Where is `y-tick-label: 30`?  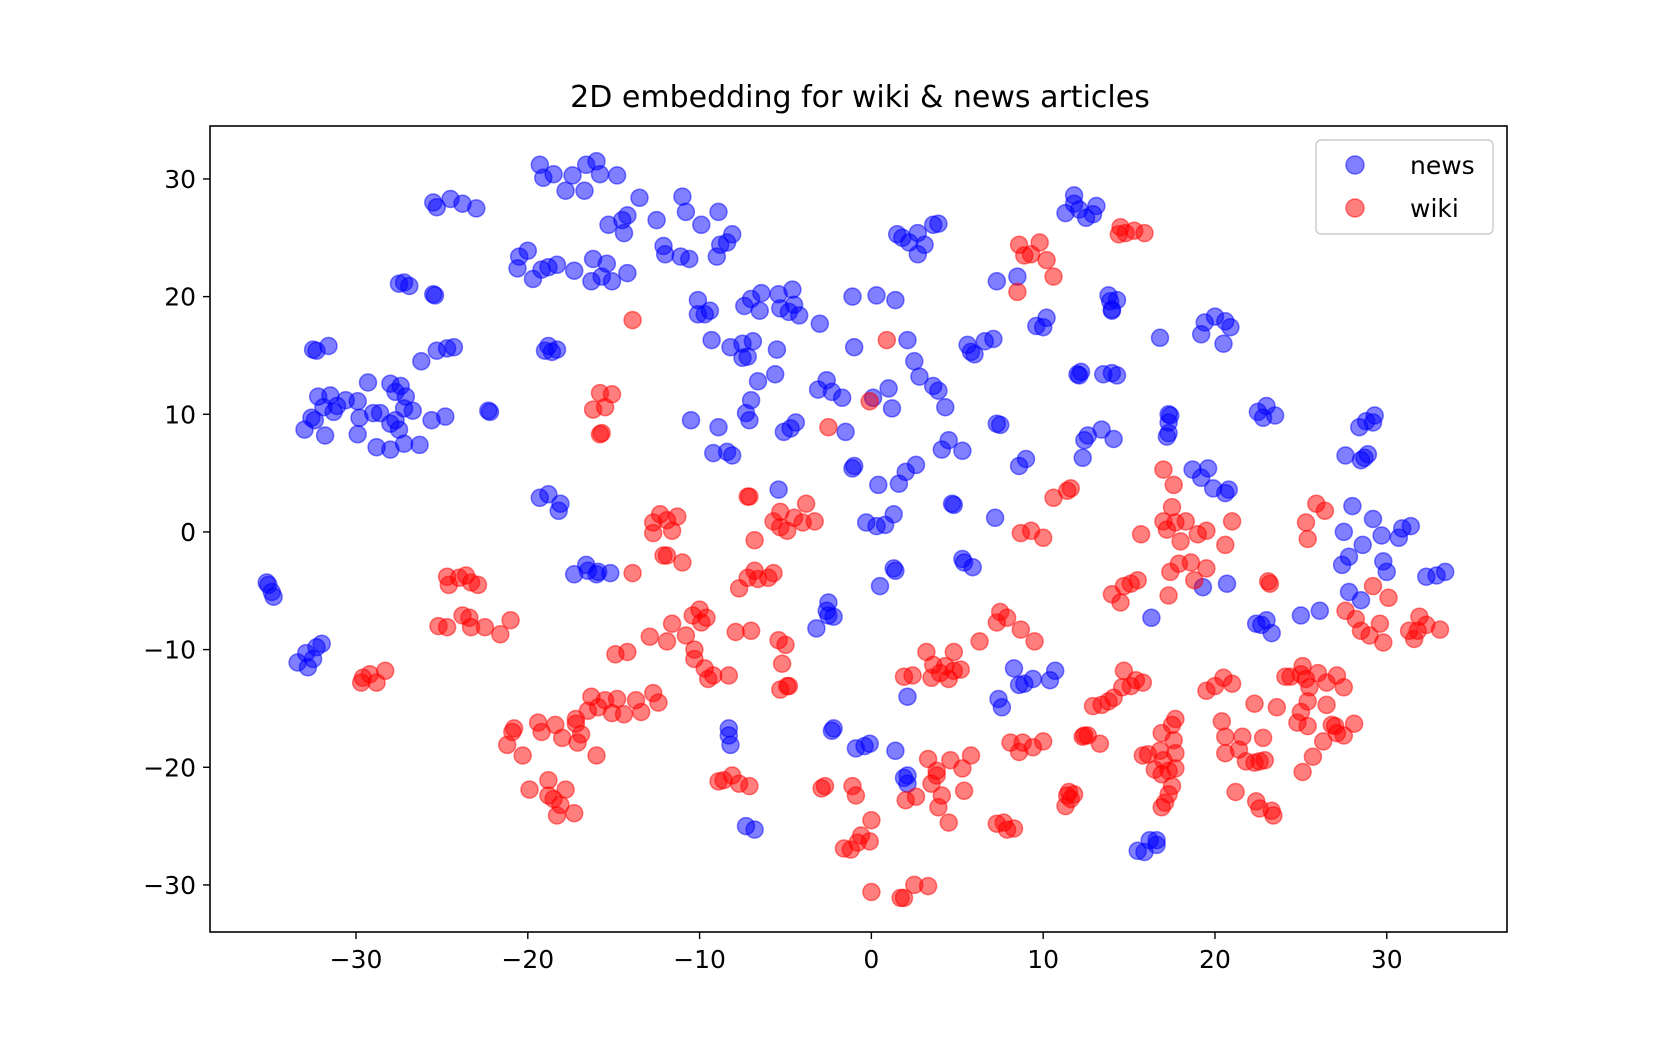 y-tick-label: 30 is located at coordinates (180, 179).